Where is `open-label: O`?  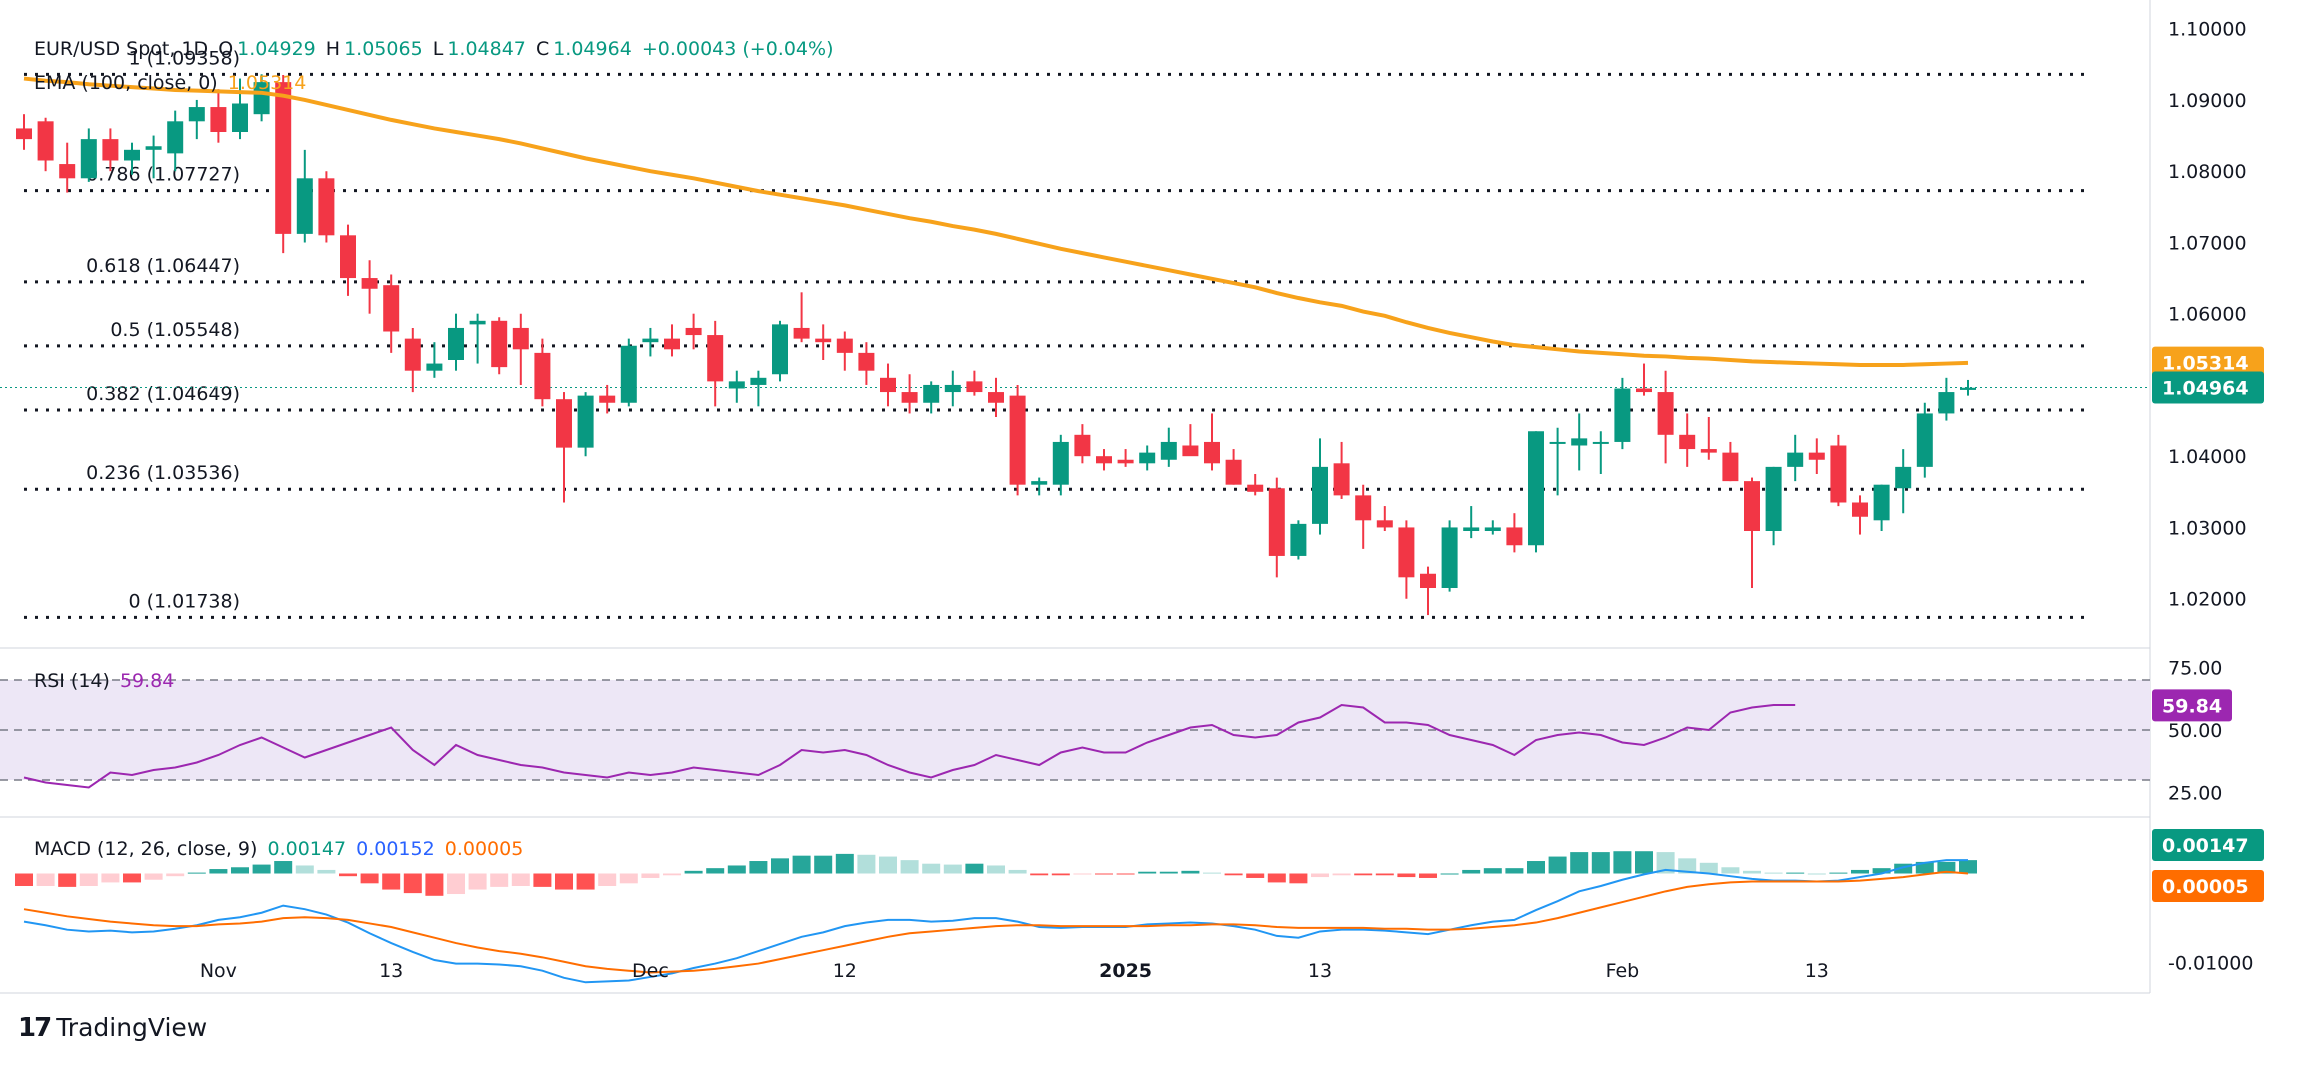
open-label: O is located at coordinates (226, 49).